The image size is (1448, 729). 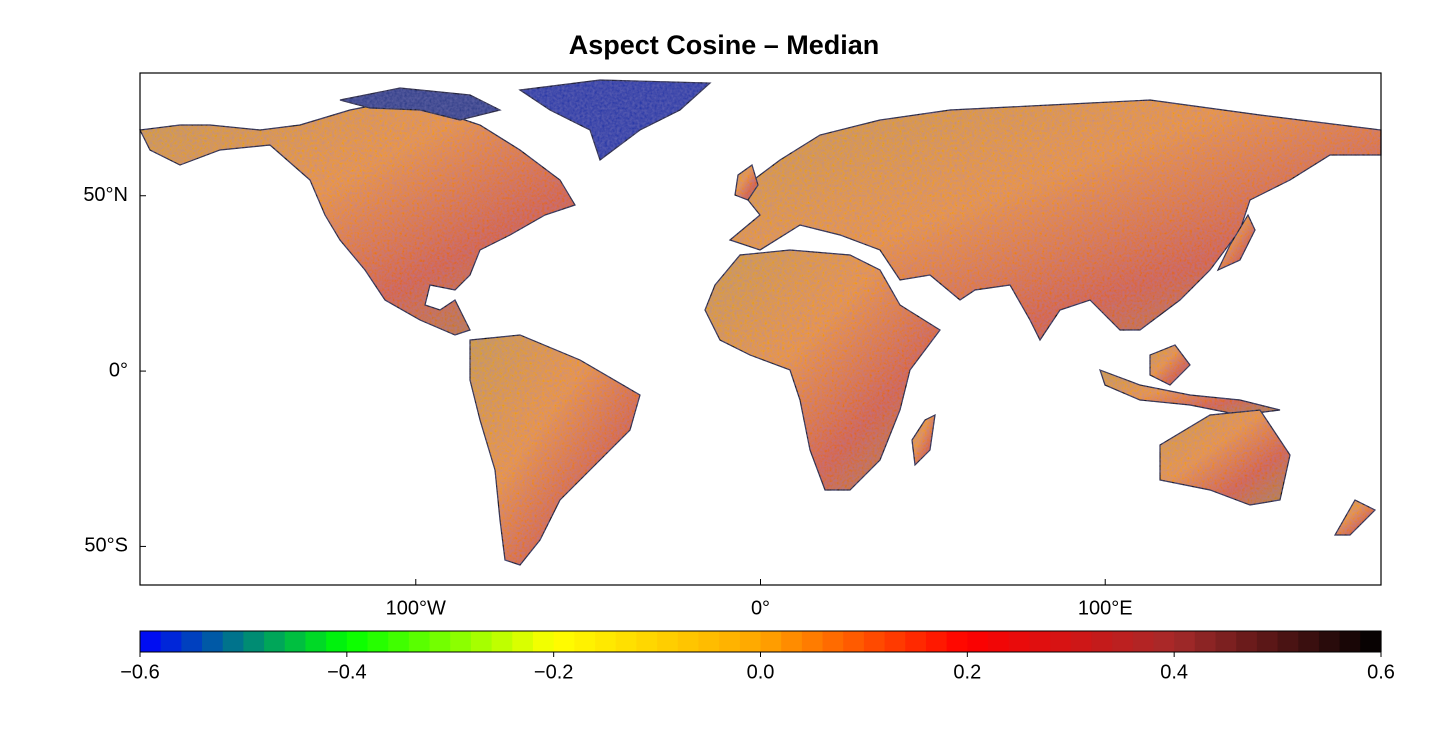 What do you see at coordinates (1381, 672) in the screenshot?
I see `colorbar-tick-label: 0.6` at bounding box center [1381, 672].